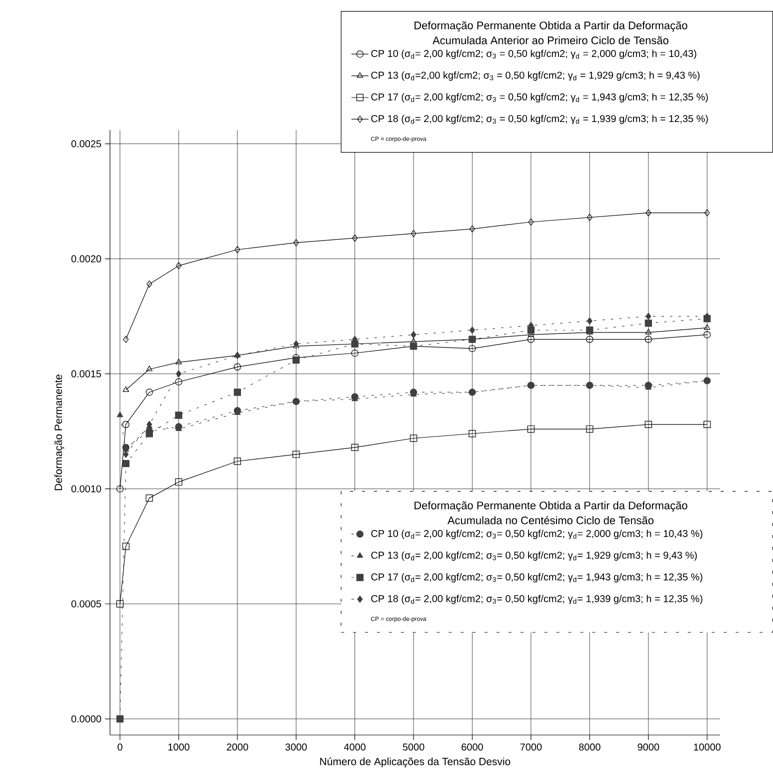 Image resolution: width=773 pixels, height=774 pixels. Describe the element at coordinates (539, 119) in the screenshot. I see `legend-label: CP 18 (σ$_{d}$= 2,00 kgf/cm2; σ$_{3}$ = 0,50 kgf/cm2; γ$_{d}$ = 1,939 g/cm3; h = 12,35 %)` at that location.